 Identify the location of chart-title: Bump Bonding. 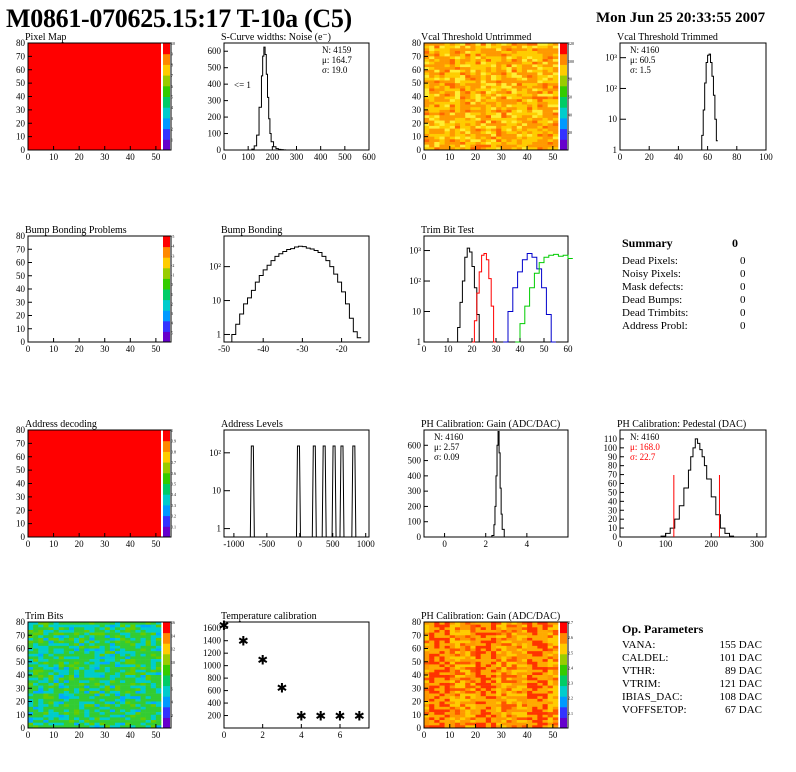
(251, 230).